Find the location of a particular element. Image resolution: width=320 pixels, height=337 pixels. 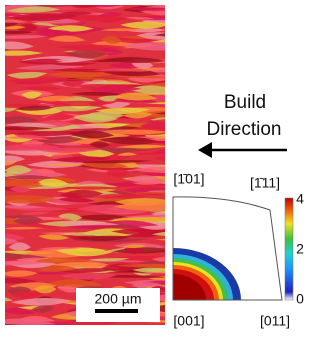

colorbar-tick-label: 2 is located at coordinates (300, 249).